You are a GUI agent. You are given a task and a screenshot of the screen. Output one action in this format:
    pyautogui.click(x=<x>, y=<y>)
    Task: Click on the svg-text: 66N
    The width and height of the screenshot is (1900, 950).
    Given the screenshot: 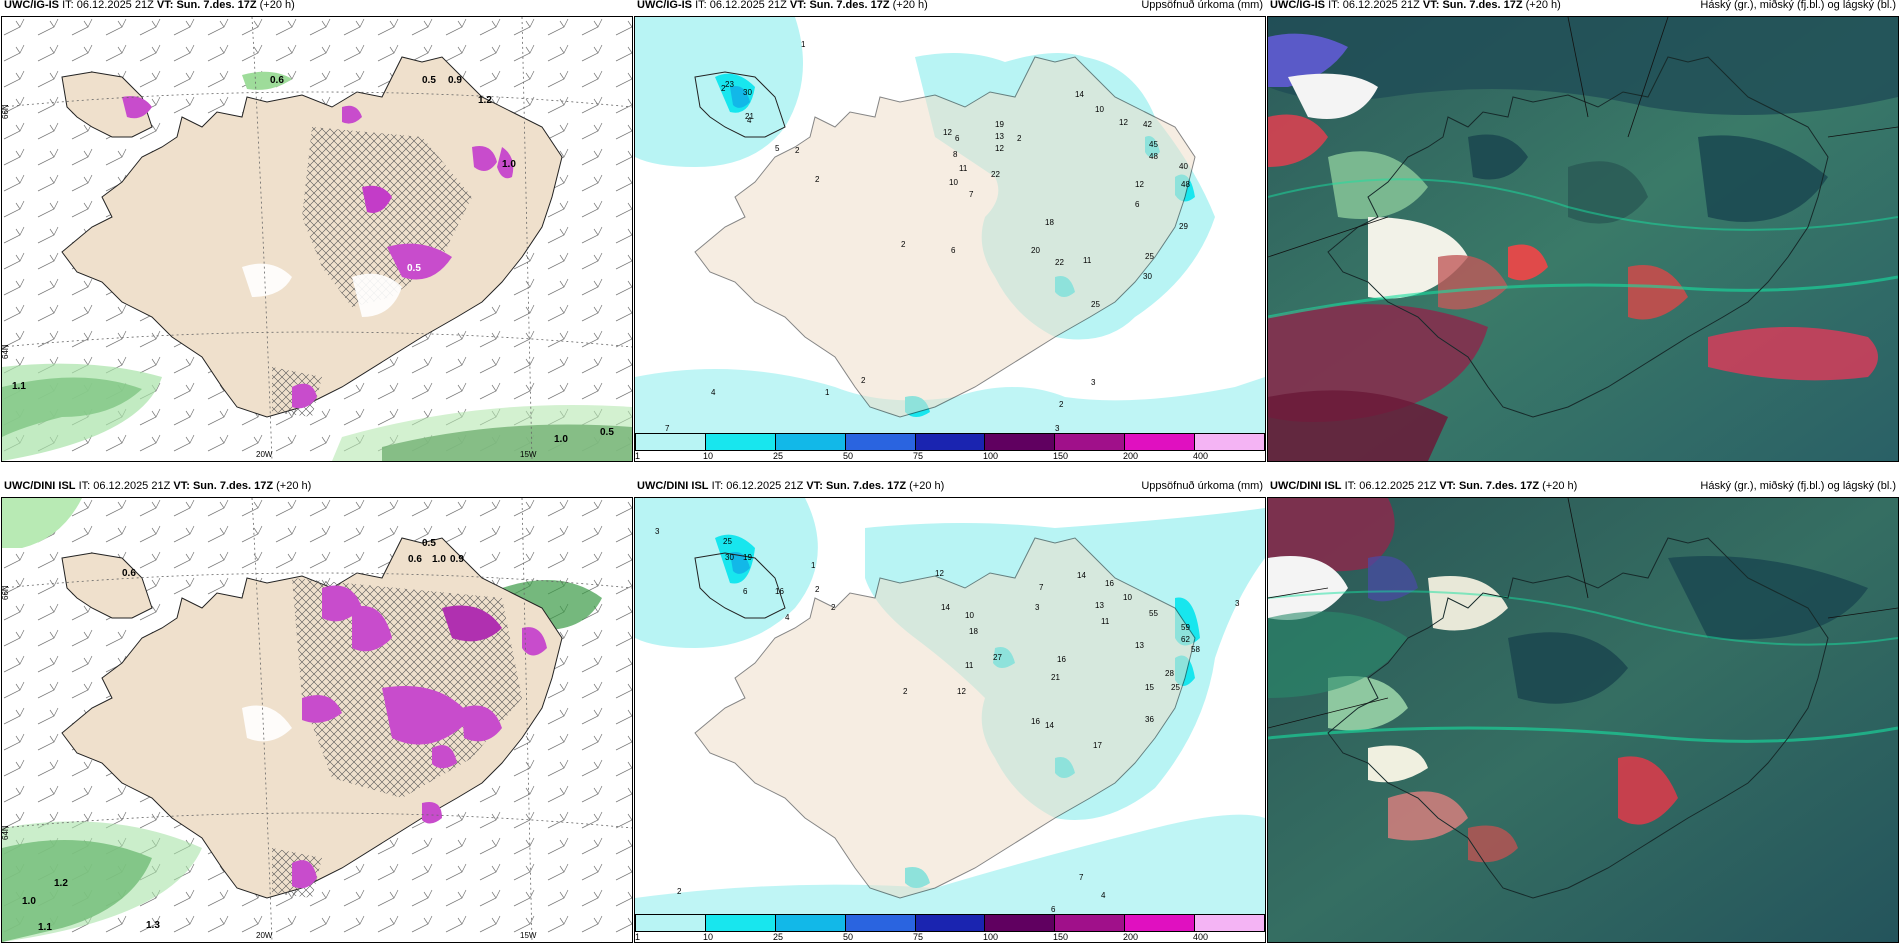 What is the action you would take?
    pyautogui.click(x=6, y=592)
    